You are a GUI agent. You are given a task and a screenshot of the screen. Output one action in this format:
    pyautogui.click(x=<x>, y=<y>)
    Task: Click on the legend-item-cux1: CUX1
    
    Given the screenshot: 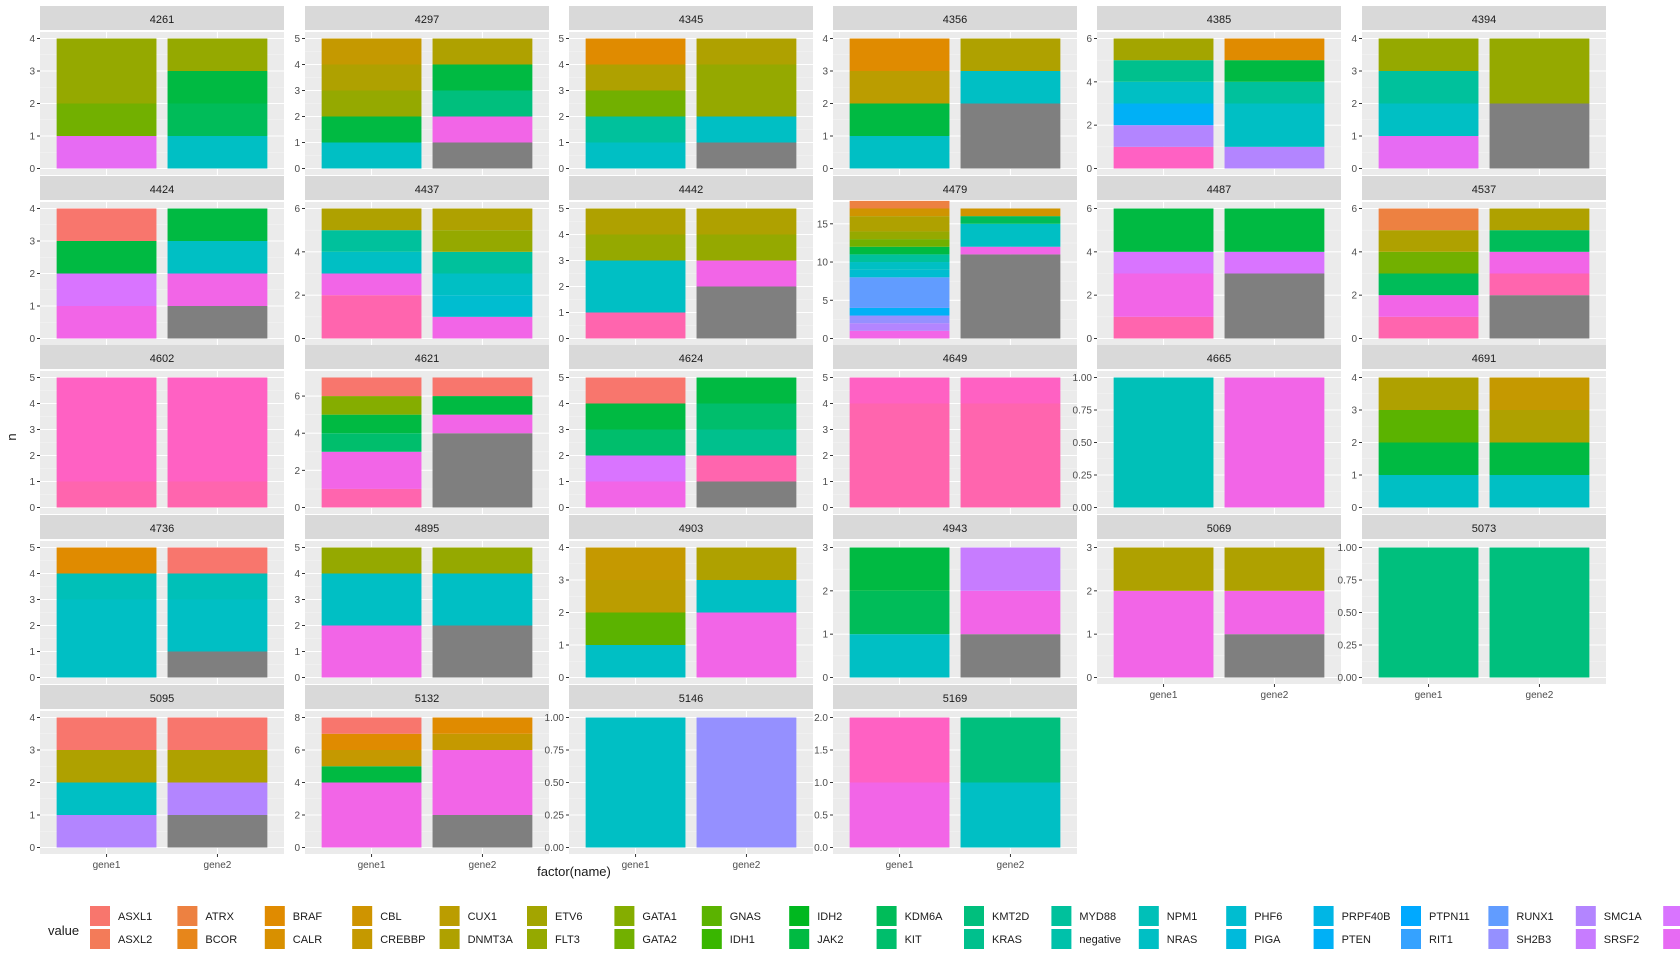 What is the action you would take?
    pyautogui.click(x=468, y=916)
    